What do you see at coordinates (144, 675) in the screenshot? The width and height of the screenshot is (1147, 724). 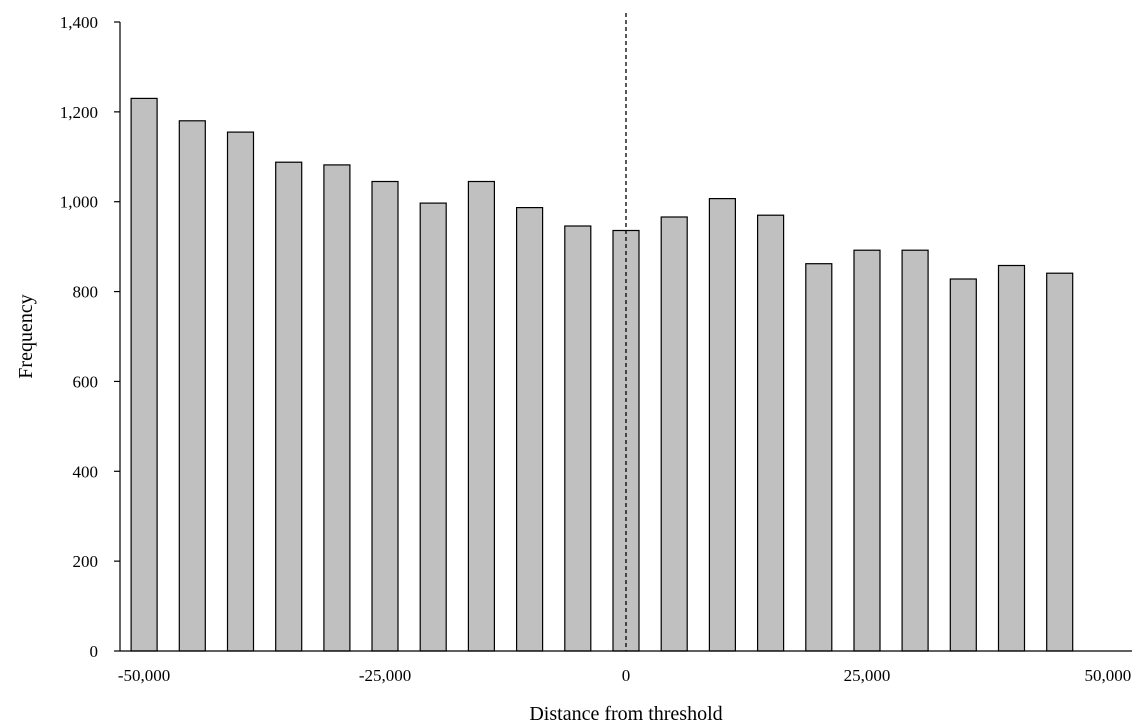 I see `x-tick-label: -50,000` at bounding box center [144, 675].